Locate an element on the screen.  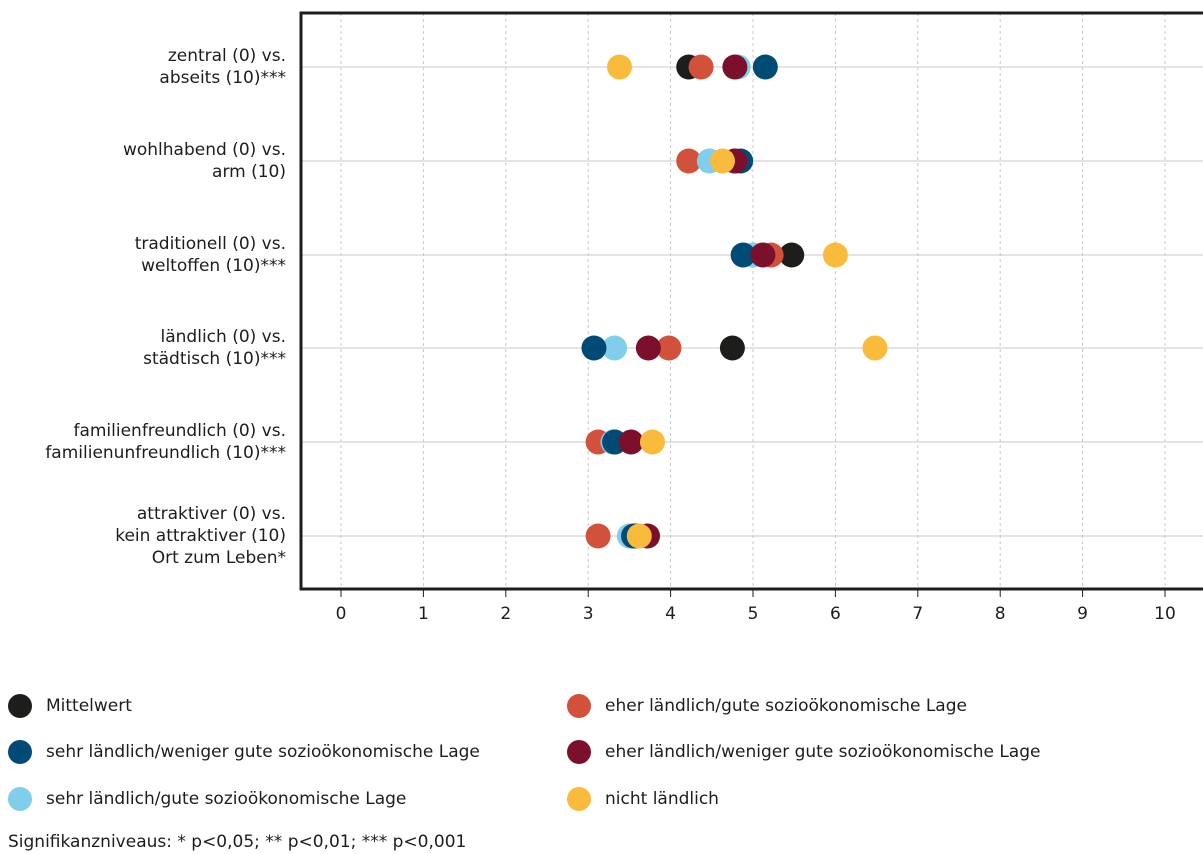
x-tick-label: 10 is located at coordinates (1165, 614).